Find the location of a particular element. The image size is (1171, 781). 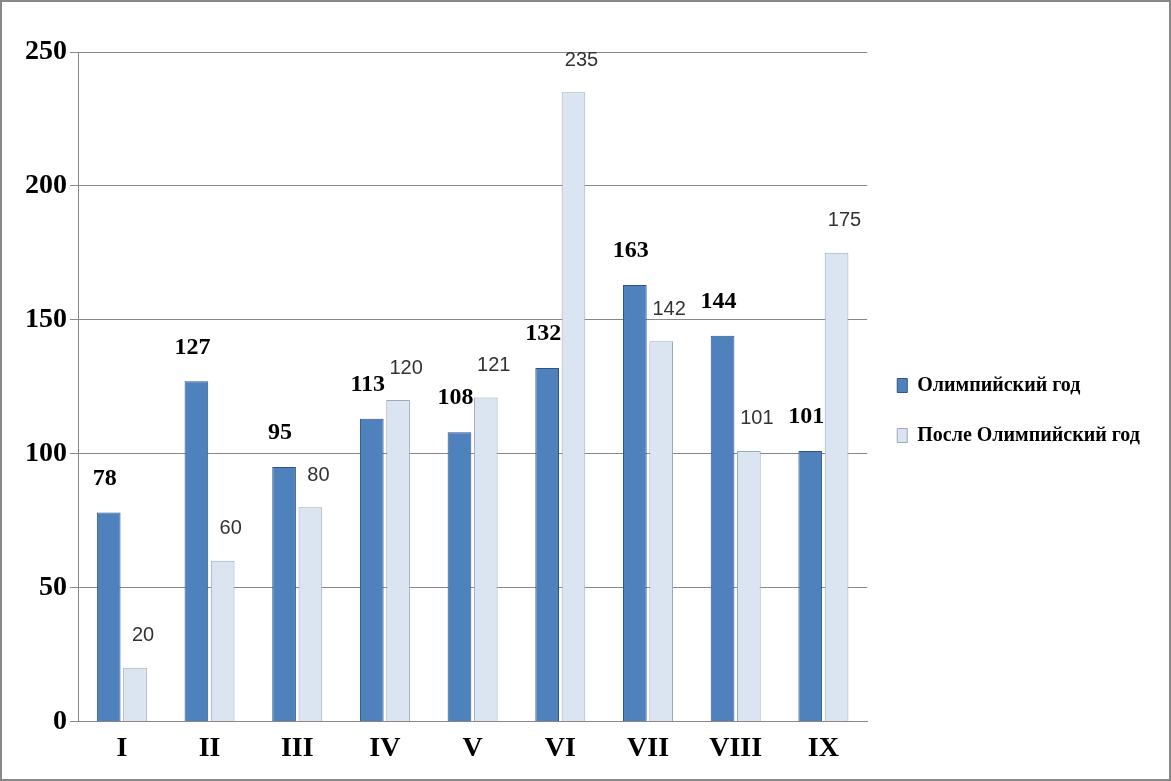

data-label: 142 is located at coordinates (669, 307).